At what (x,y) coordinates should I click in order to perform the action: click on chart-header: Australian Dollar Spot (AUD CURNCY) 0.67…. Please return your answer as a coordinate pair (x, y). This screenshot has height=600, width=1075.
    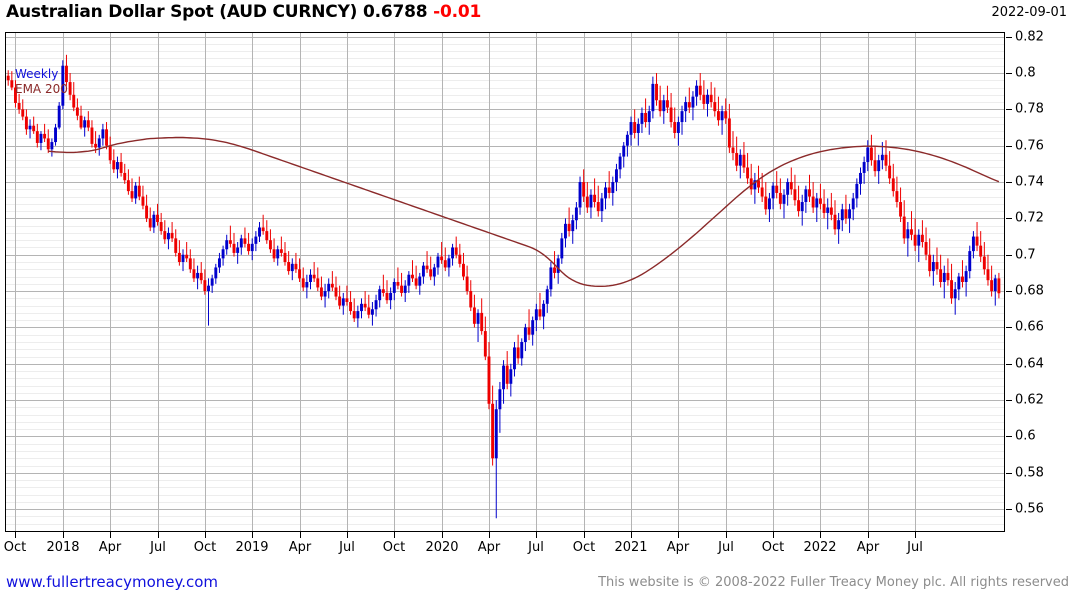
    Looking at the image, I should click on (537, 16).